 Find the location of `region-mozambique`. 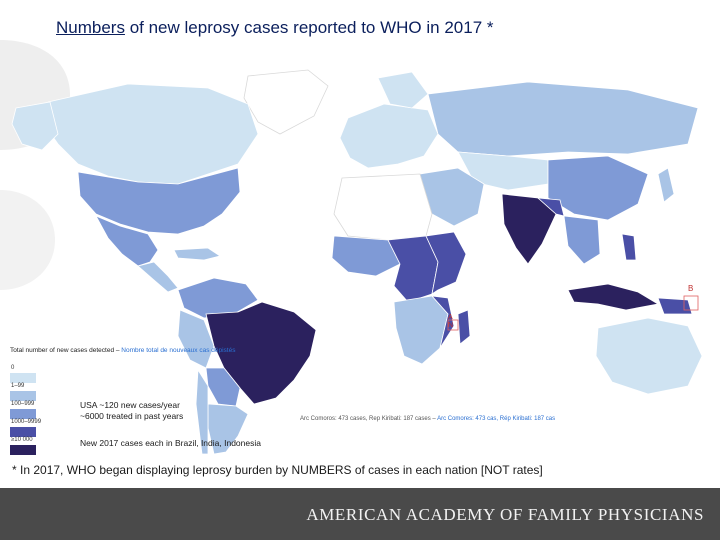

region-mozambique is located at coordinates (442, 322).